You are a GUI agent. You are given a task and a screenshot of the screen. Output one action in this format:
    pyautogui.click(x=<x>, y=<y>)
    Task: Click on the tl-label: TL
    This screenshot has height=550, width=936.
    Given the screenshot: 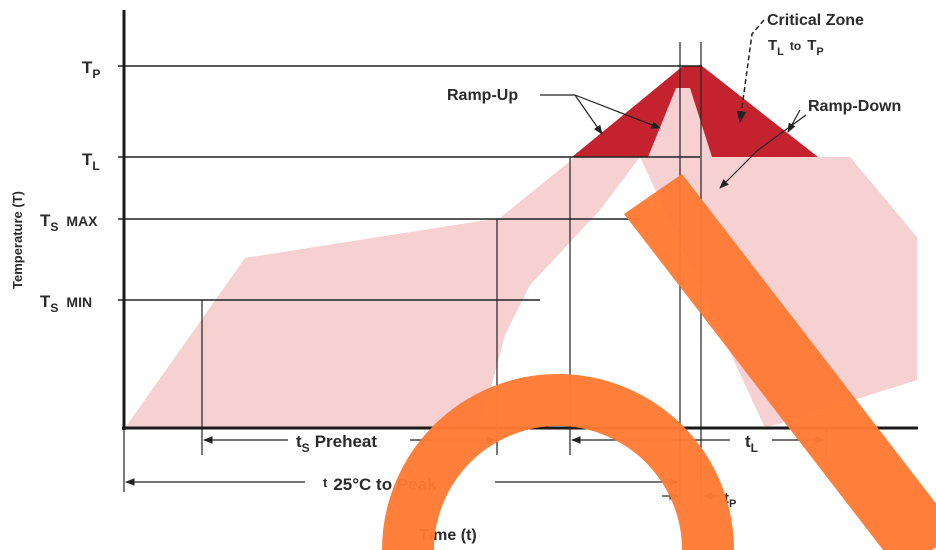 What is the action you would take?
    pyautogui.click(x=91, y=161)
    